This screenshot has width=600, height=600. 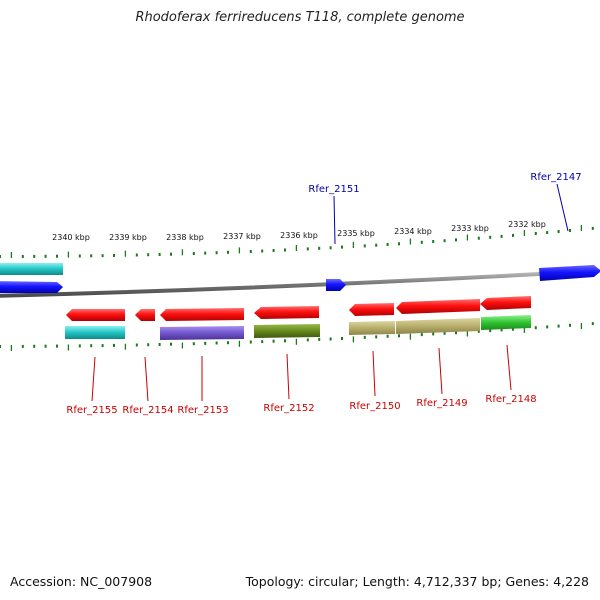 I want to click on cog-bar-purple, so click(x=202, y=333).